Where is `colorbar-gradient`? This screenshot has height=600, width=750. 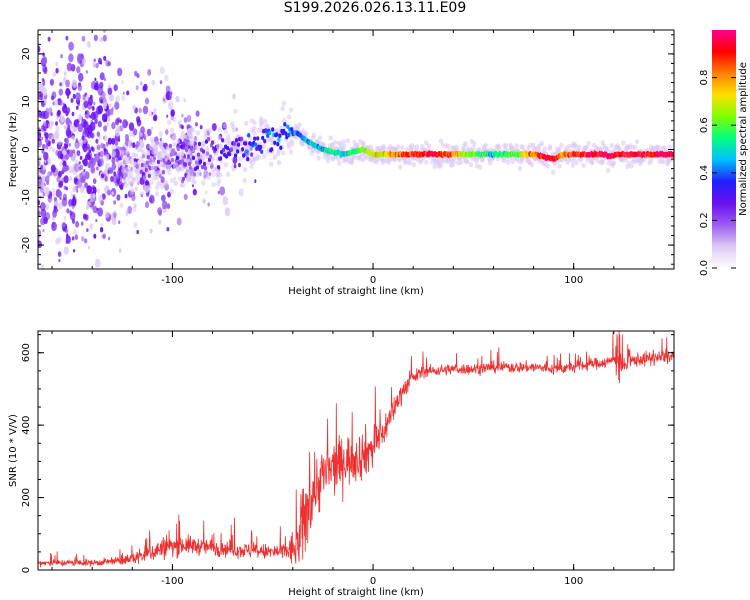
colorbar-gradient is located at coordinates (724, 149).